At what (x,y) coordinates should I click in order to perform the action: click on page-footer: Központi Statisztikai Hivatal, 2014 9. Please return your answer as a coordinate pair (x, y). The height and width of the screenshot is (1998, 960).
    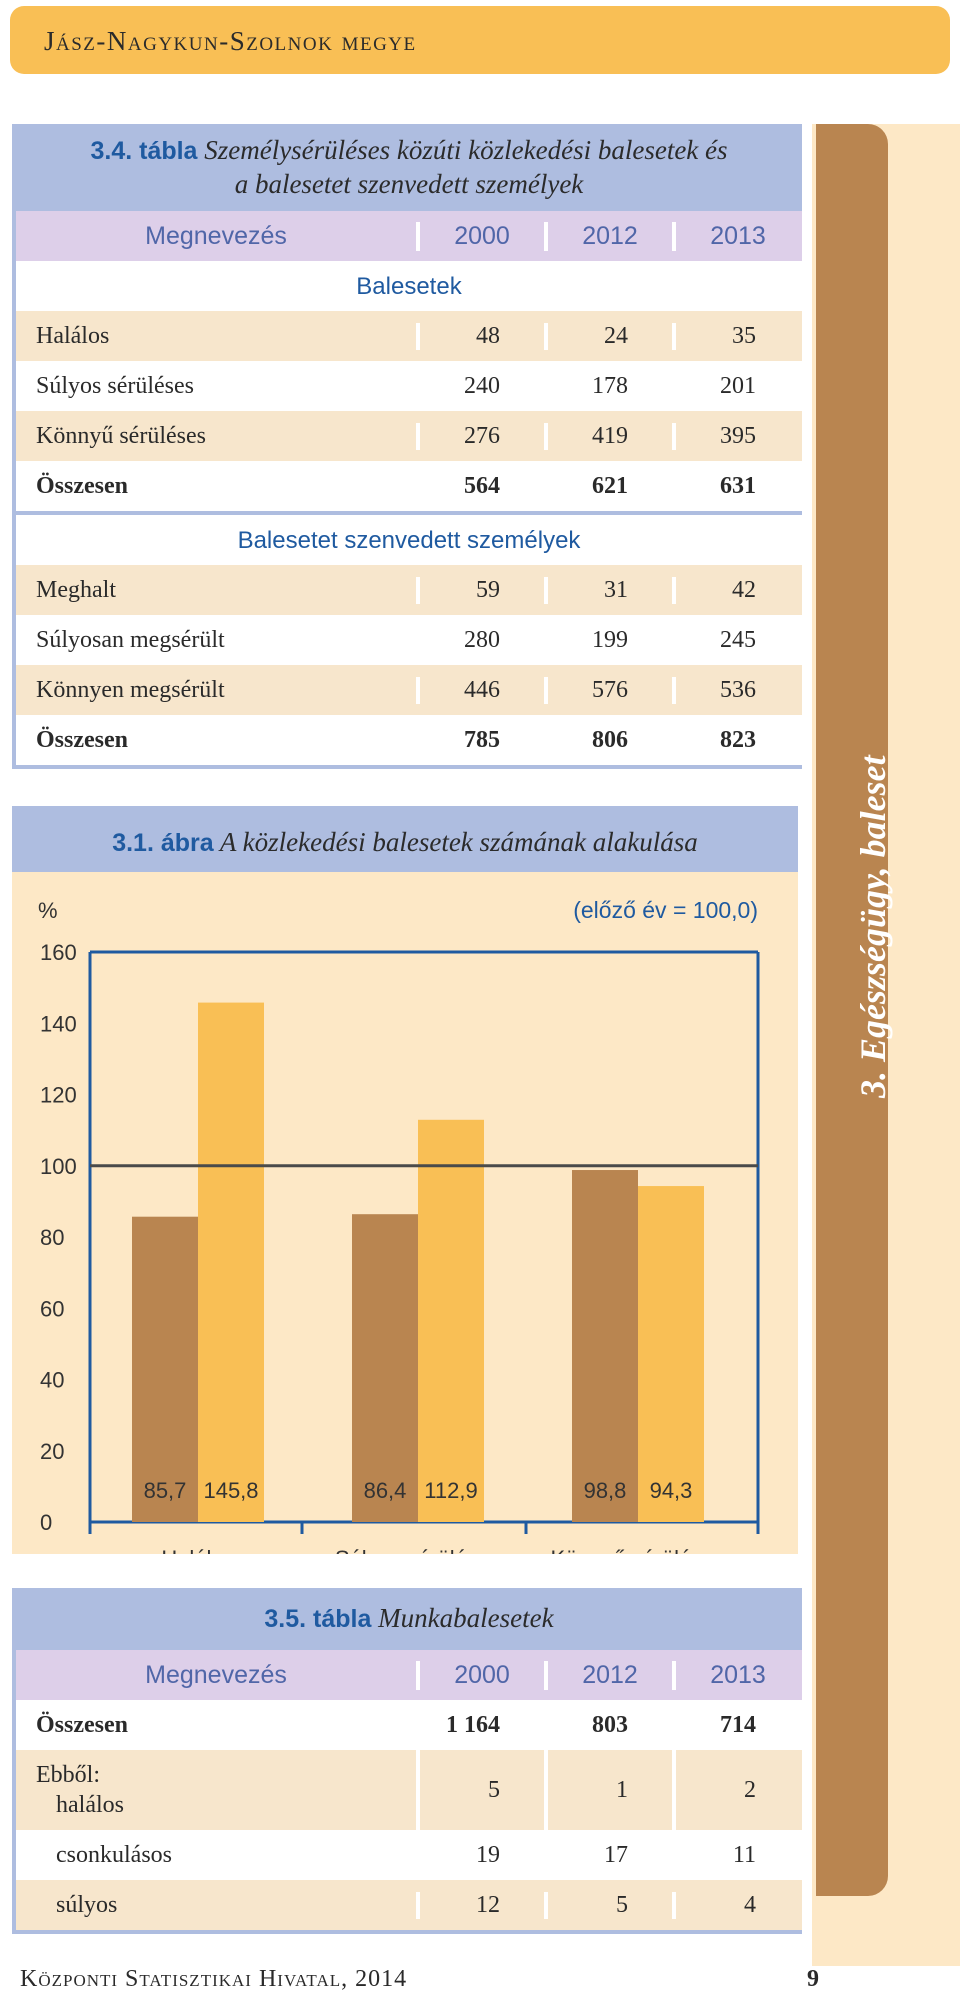
    Looking at the image, I should click on (480, 1981).